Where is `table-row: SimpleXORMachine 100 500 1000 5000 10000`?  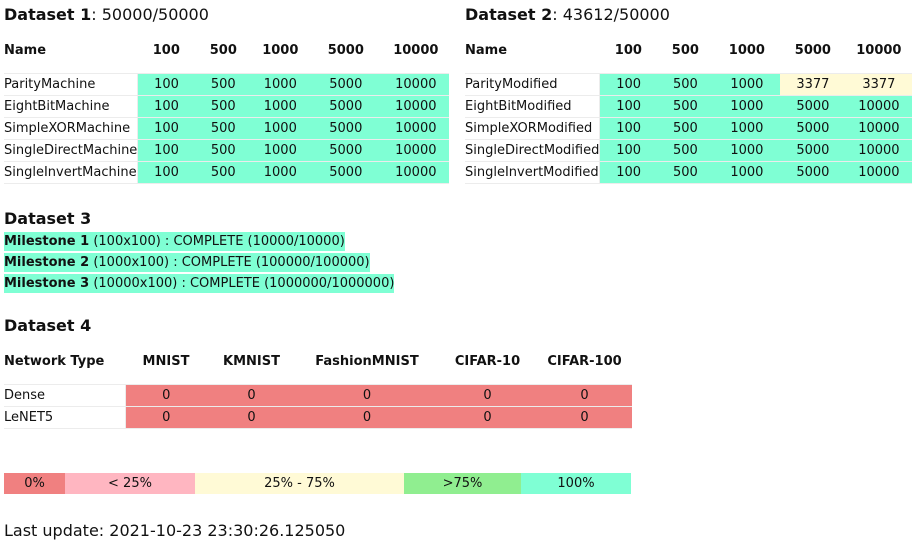
table-row: SimpleXORMachine 100 500 1000 5000 10000 is located at coordinates (226, 128).